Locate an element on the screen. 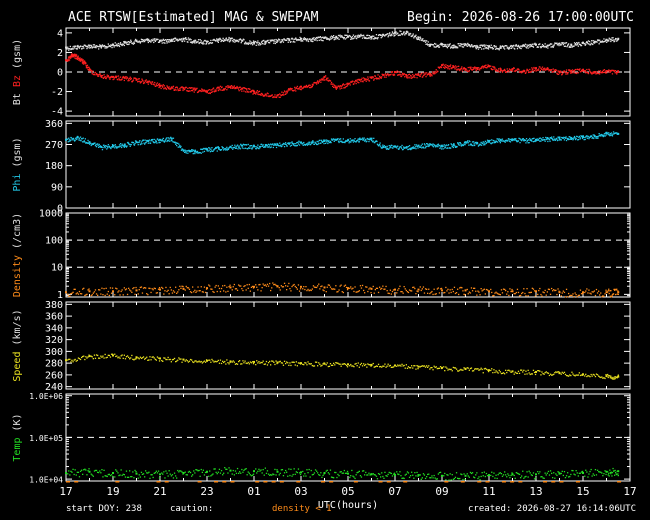 The width and height of the screenshot is (650, 520). point-density is located at coordinates (512, 291).